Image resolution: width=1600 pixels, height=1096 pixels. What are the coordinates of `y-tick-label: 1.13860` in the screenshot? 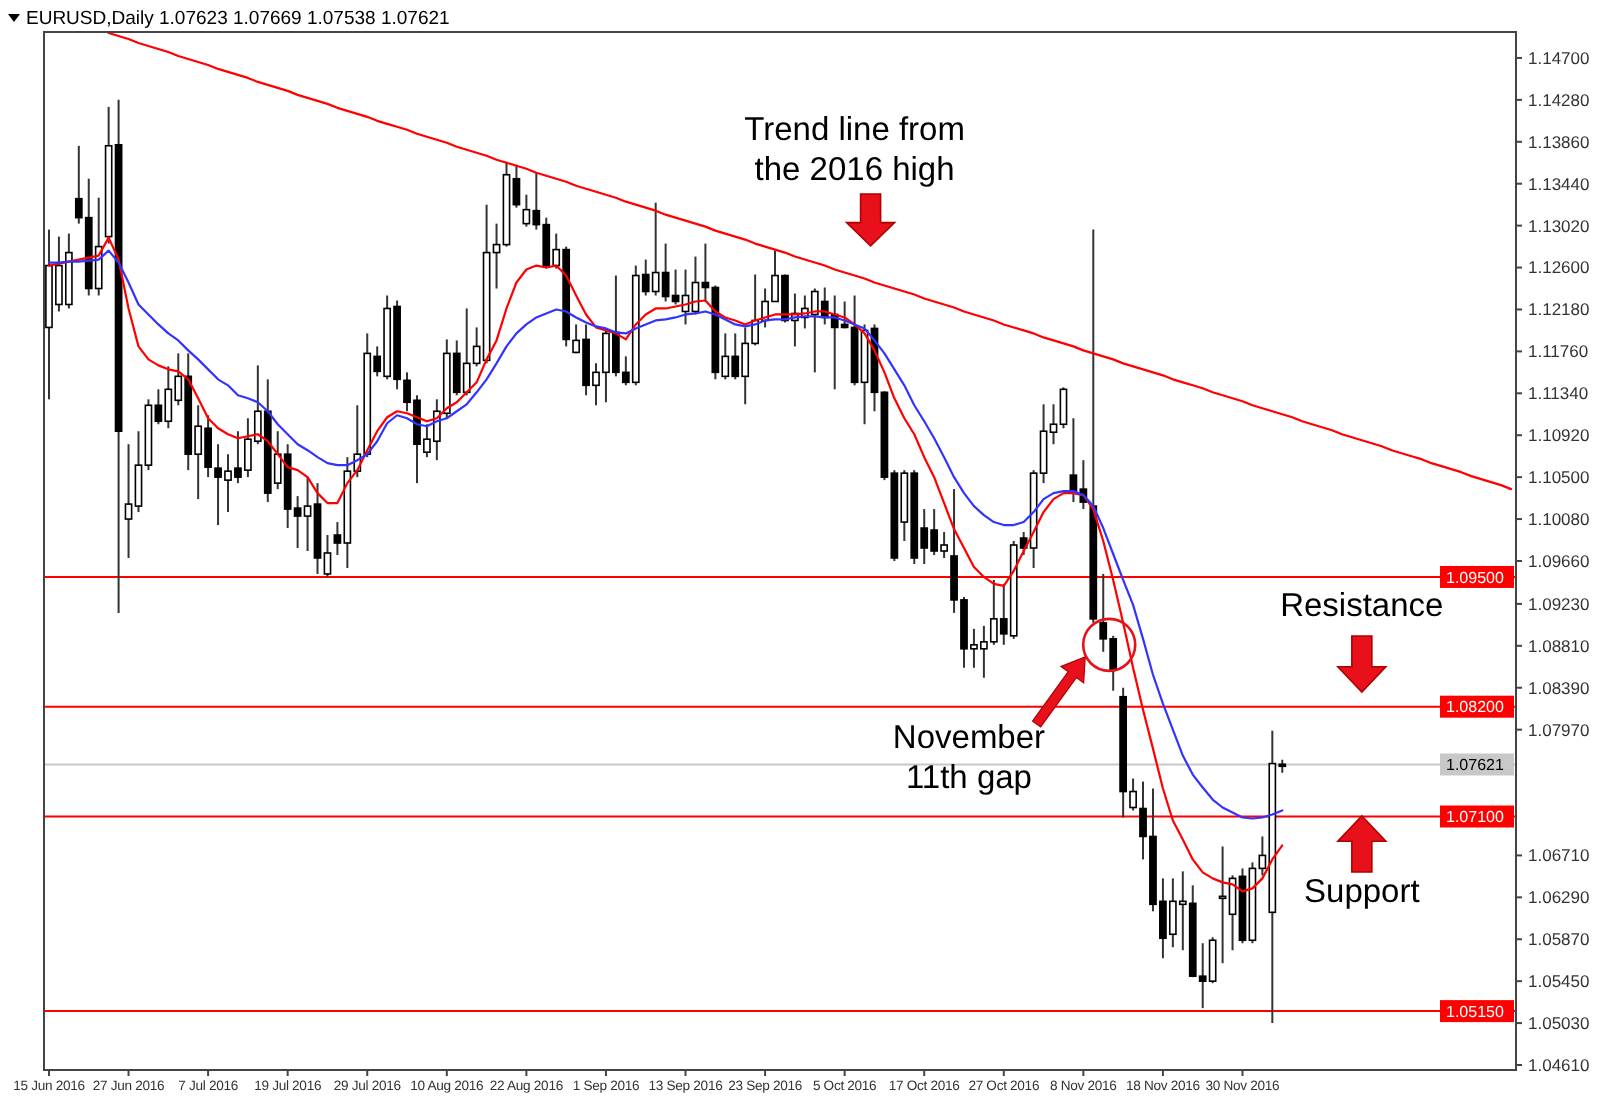 It's located at (1559, 141).